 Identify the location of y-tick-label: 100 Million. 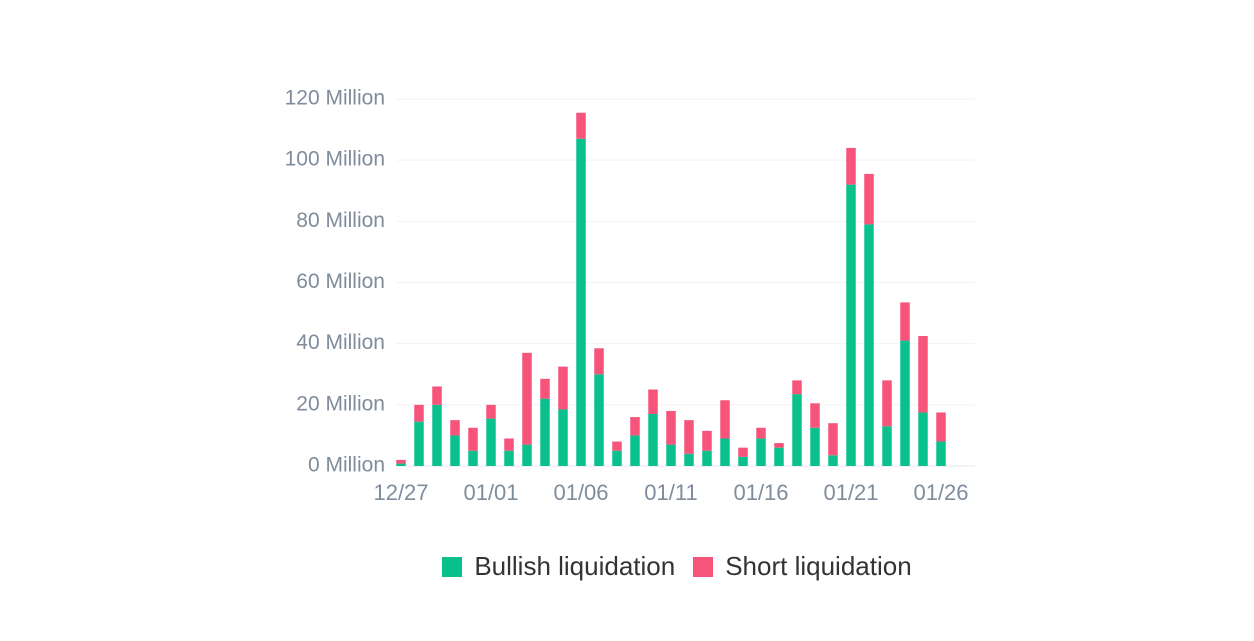
(335, 159).